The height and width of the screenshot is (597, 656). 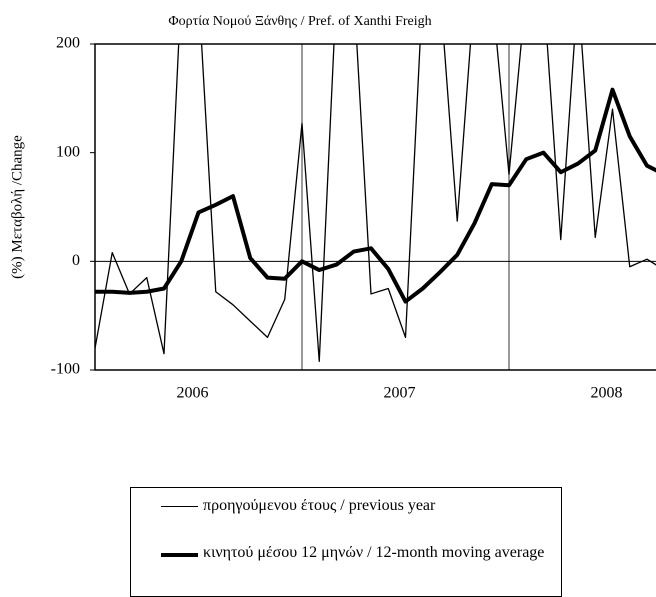 What do you see at coordinates (65, 369) in the screenshot?
I see `y-tick-label: -100` at bounding box center [65, 369].